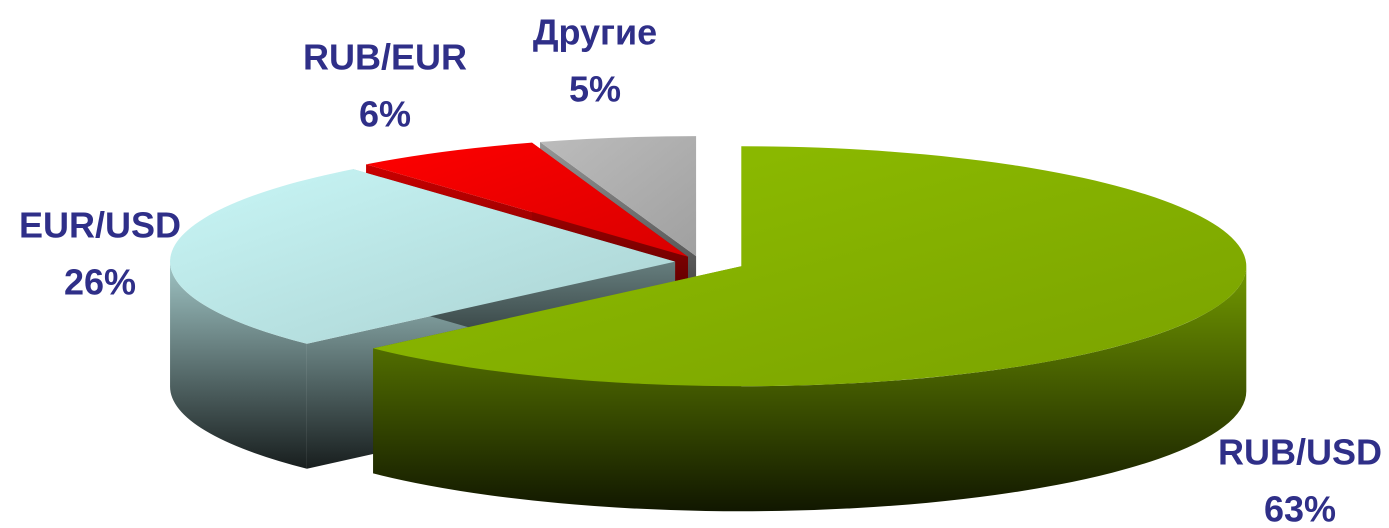 The height and width of the screenshot is (528, 1389). What do you see at coordinates (385, 114) in the screenshot?
I see `slice-value-label: 6%` at bounding box center [385, 114].